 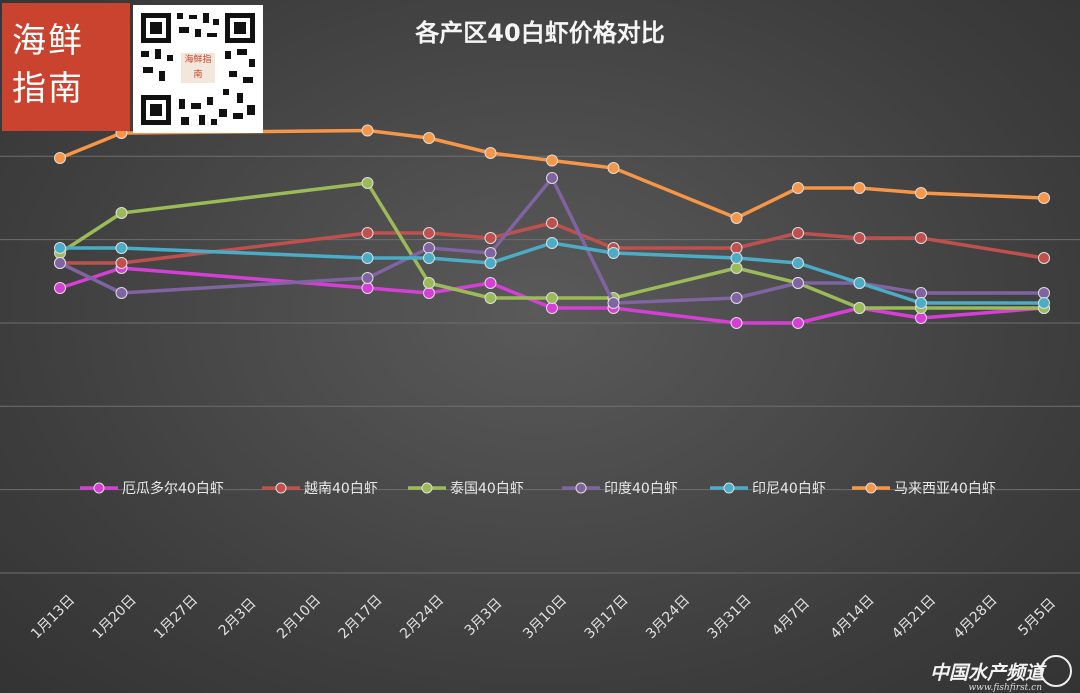 I want to click on legend-item: 印度40白虾, so click(x=620, y=489).